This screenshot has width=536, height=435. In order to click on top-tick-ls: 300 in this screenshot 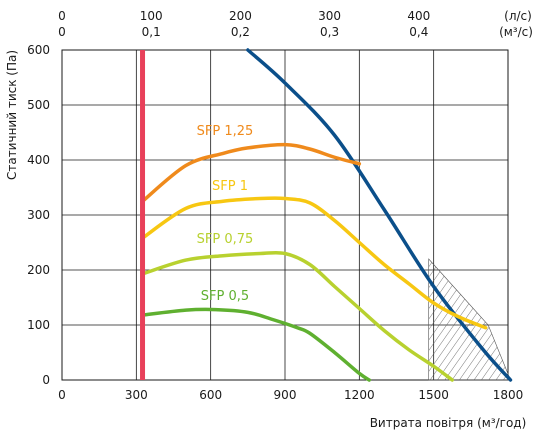, I will do `click(329, 16)`.